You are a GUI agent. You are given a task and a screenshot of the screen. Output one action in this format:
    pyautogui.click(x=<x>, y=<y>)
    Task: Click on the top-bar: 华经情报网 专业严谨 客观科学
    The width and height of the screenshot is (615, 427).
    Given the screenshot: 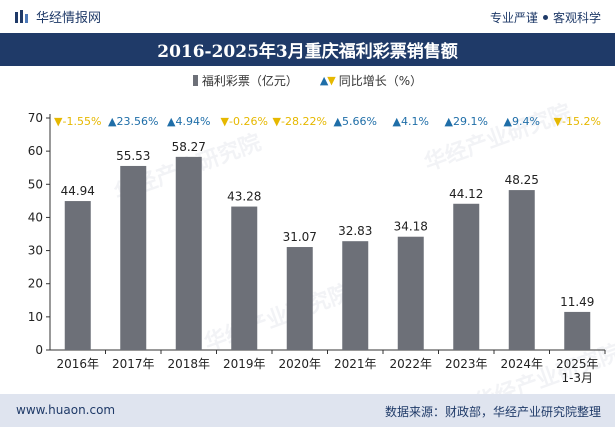 What is the action you would take?
    pyautogui.click(x=307, y=16)
    